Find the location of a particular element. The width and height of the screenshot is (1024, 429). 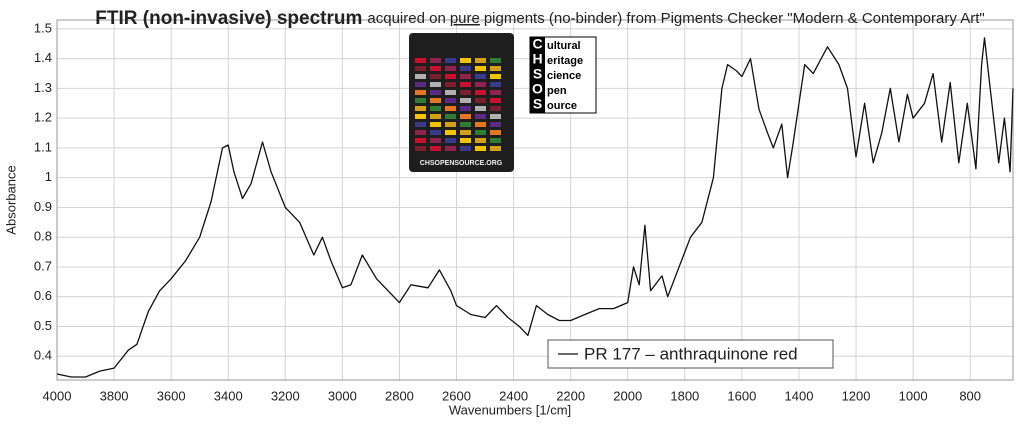

logo-letter: C is located at coordinates (537, 44).